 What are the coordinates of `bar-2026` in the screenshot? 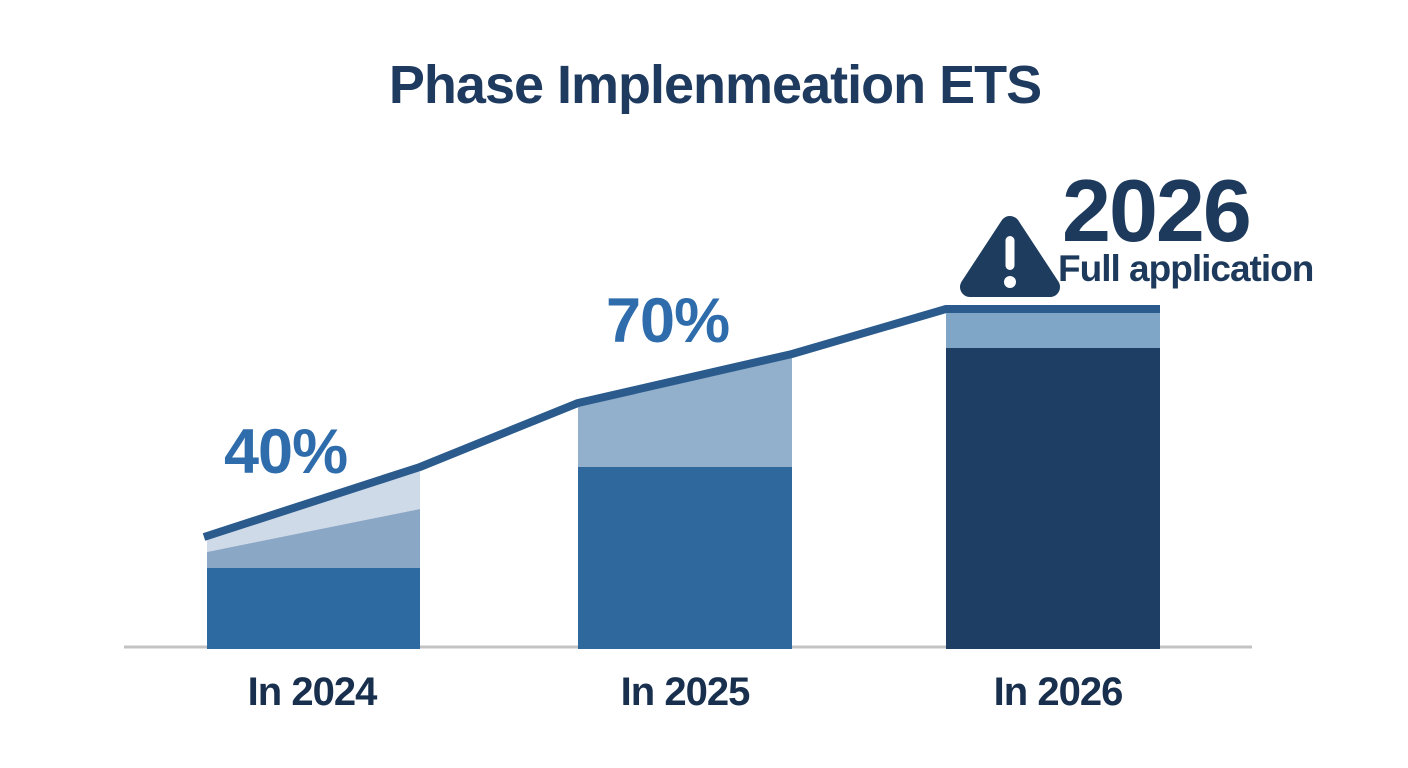 It's located at (1053, 480).